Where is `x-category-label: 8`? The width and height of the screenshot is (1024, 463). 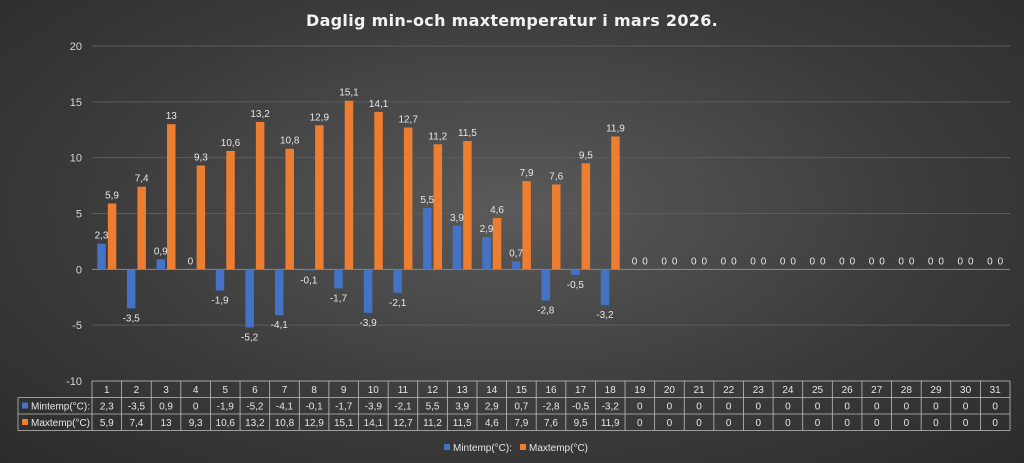
x-category-label: 8 is located at coordinates (314, 390).